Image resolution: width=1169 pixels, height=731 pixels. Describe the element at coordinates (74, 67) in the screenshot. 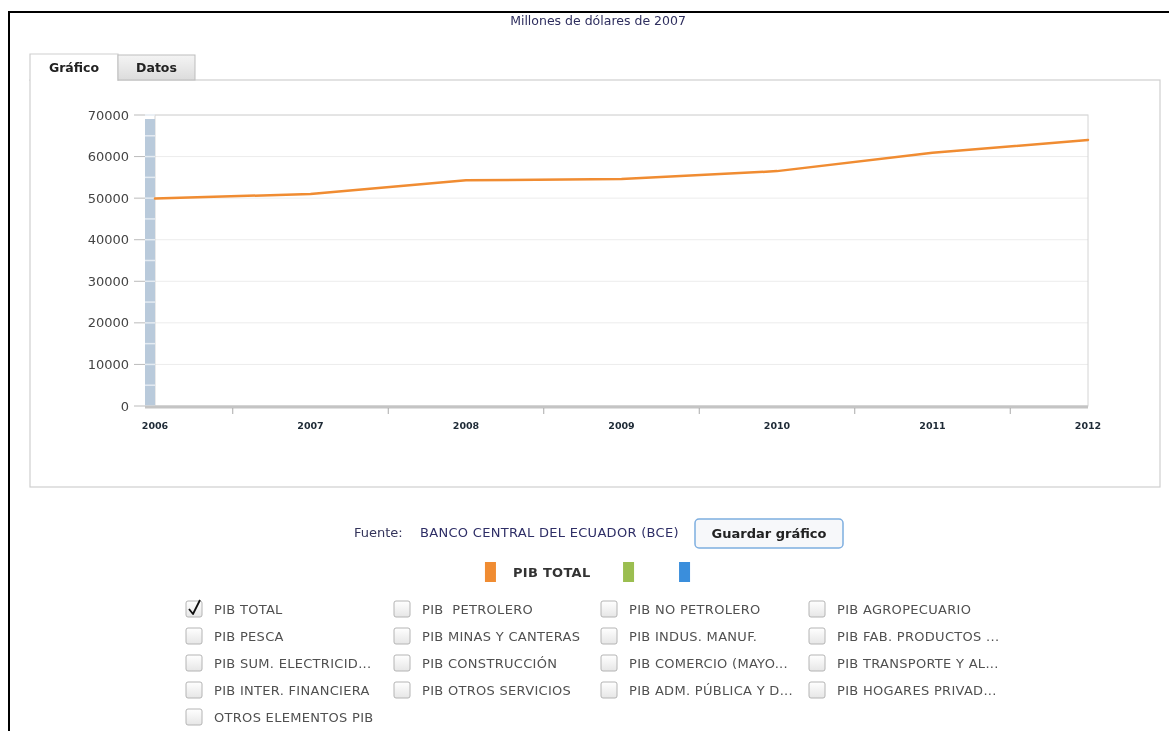

I see `tab: Gráfico` at that location.